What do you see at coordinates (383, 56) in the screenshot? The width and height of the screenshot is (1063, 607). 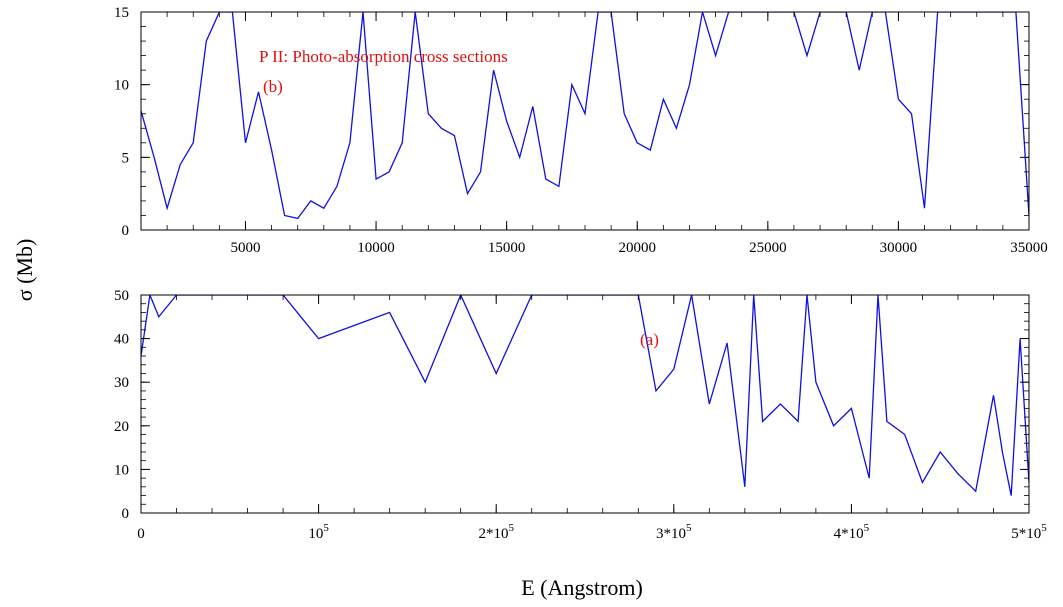 I see `panel-b-title: P II: Photo-absorption cross sections` at bounding box center [383, 56].